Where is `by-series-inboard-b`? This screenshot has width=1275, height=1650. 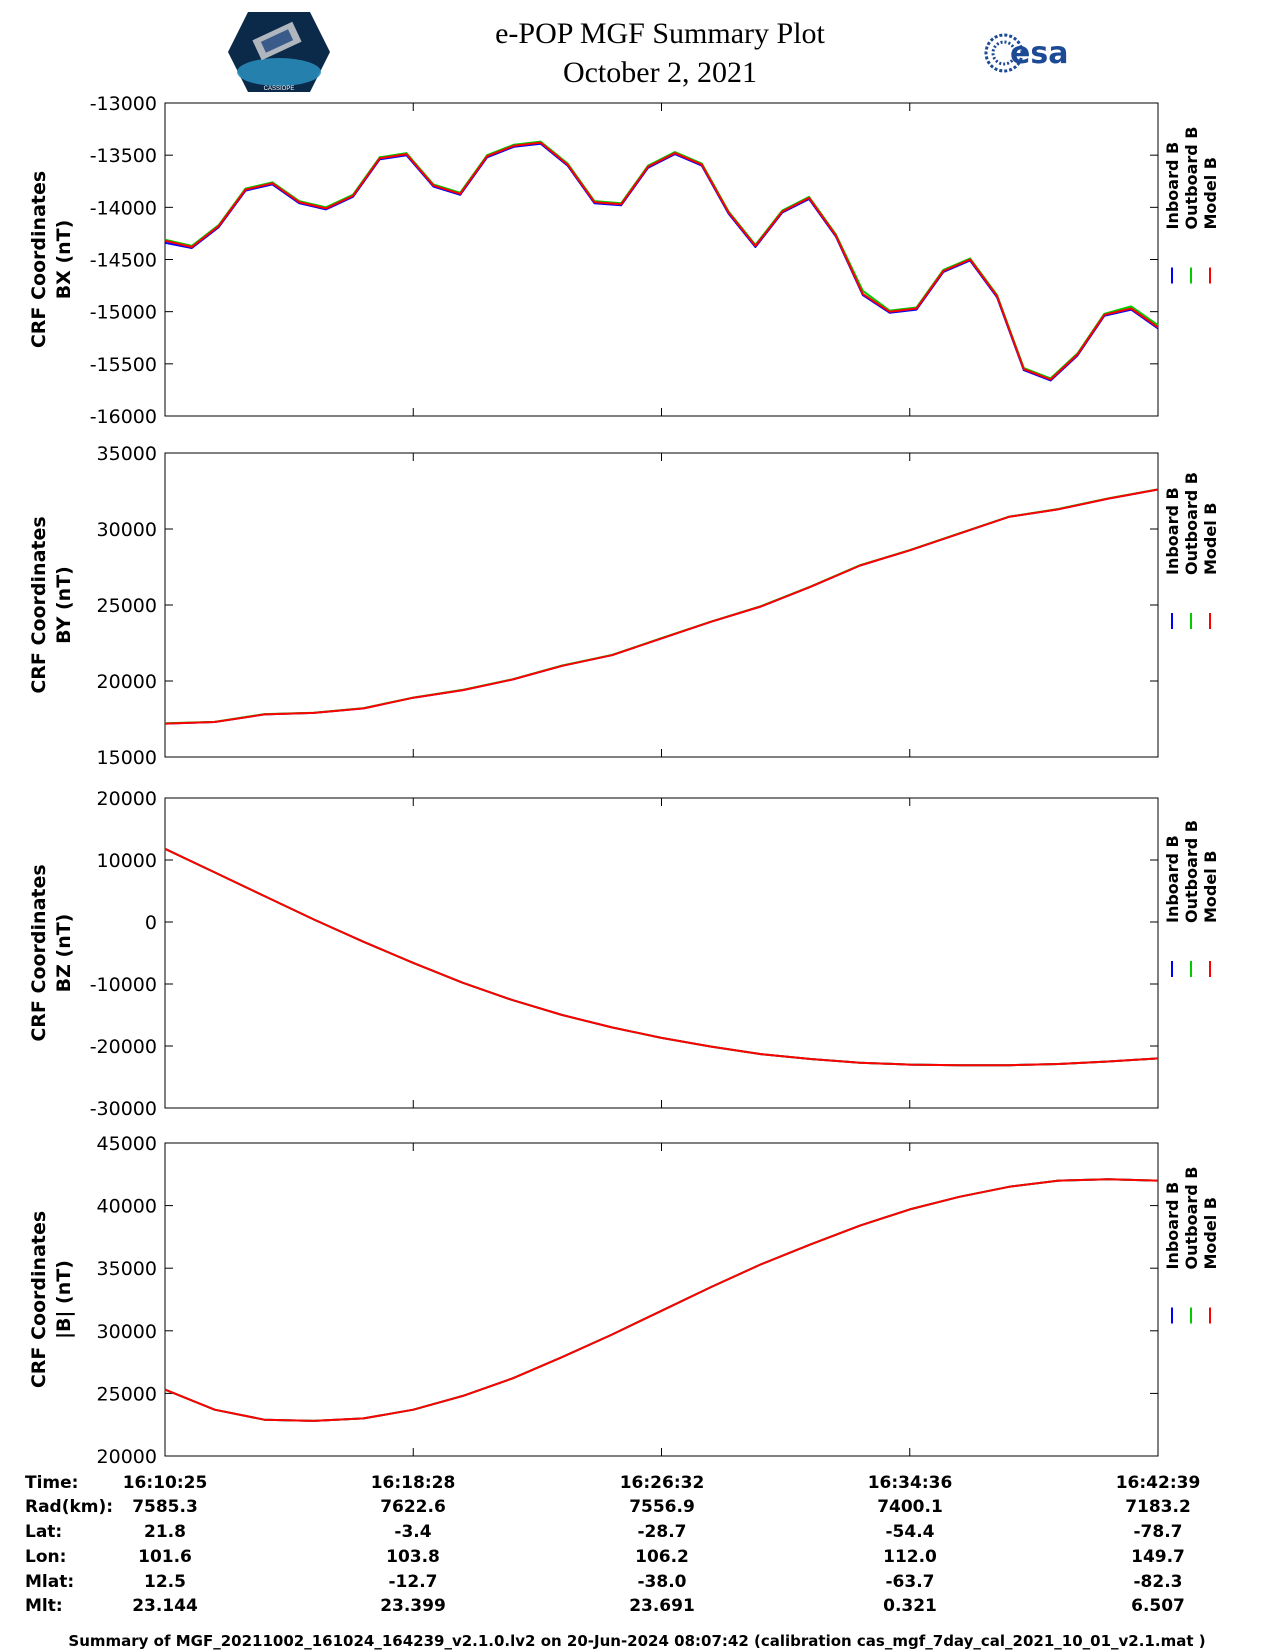 by-series-inboard-b is located at coordinates (661, 606).